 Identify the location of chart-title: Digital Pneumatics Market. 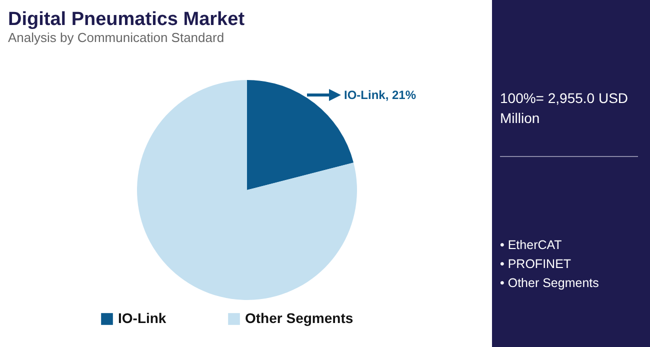
(127, 19).